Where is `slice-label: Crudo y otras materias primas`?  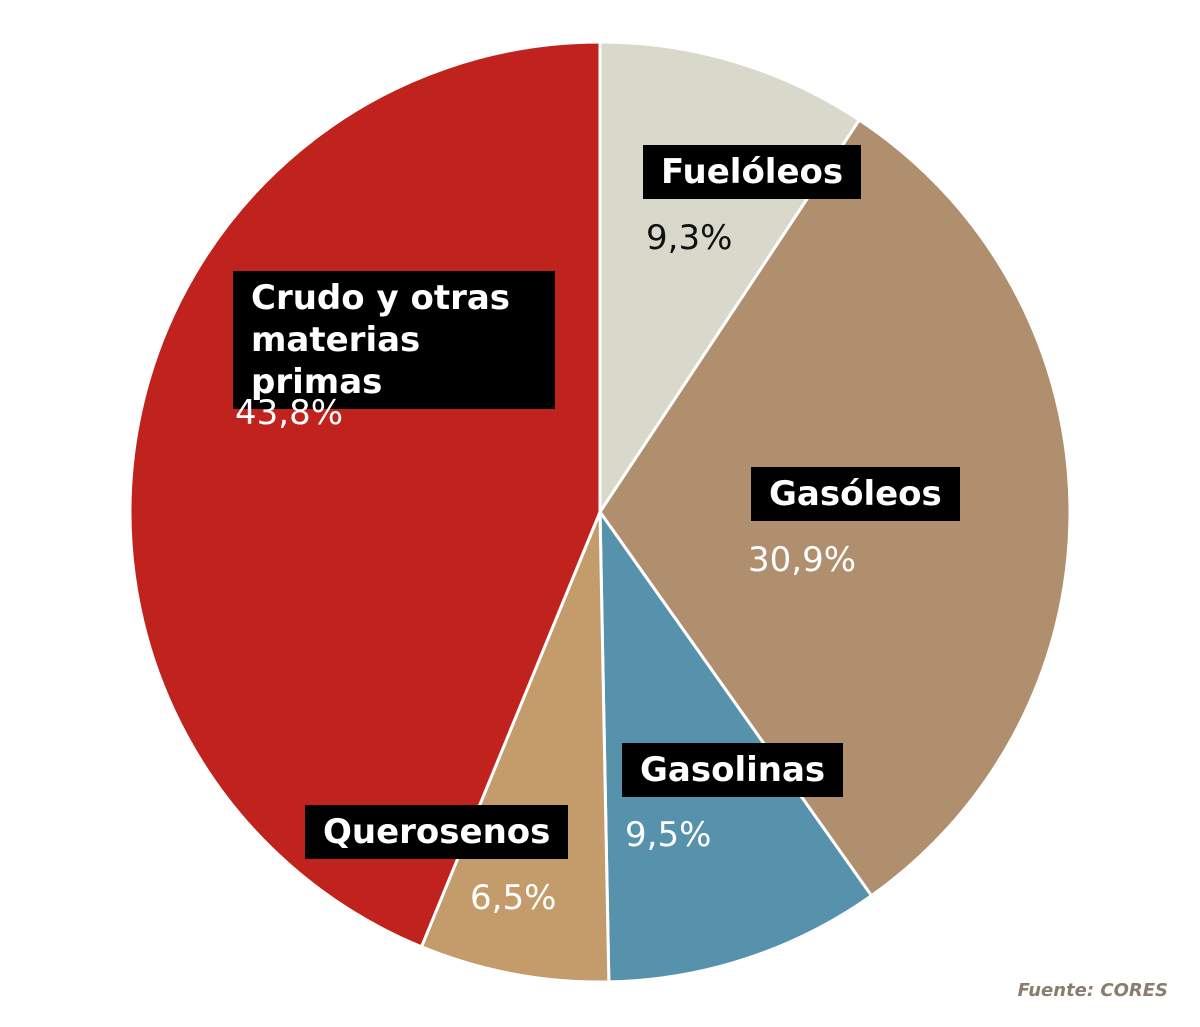 slice-label: Crudo y otras materias primas is located at coordinates (394, 340).